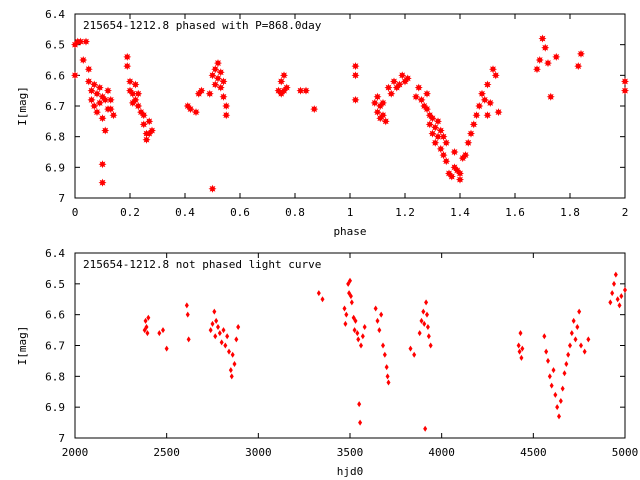 This screenshot has width=640, height=480. What do you see at coordinates (350, 212) in the screenshot?
I see `x-tick-label: 1` at bounding box center [350, 212].